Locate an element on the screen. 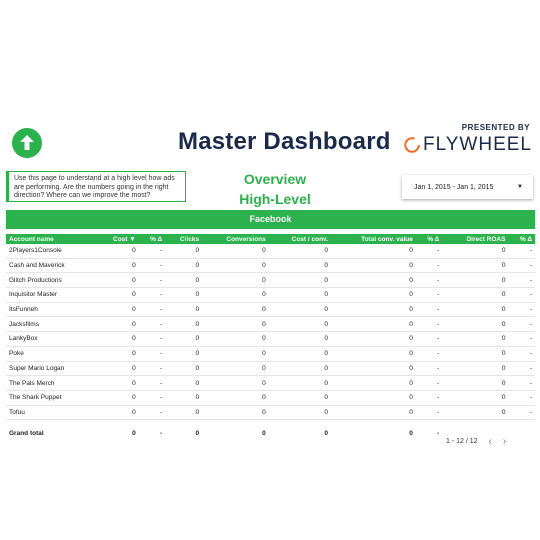  table-row: Tofuu 0-0 0 0 0-0- is located at coordinates (270, 413).